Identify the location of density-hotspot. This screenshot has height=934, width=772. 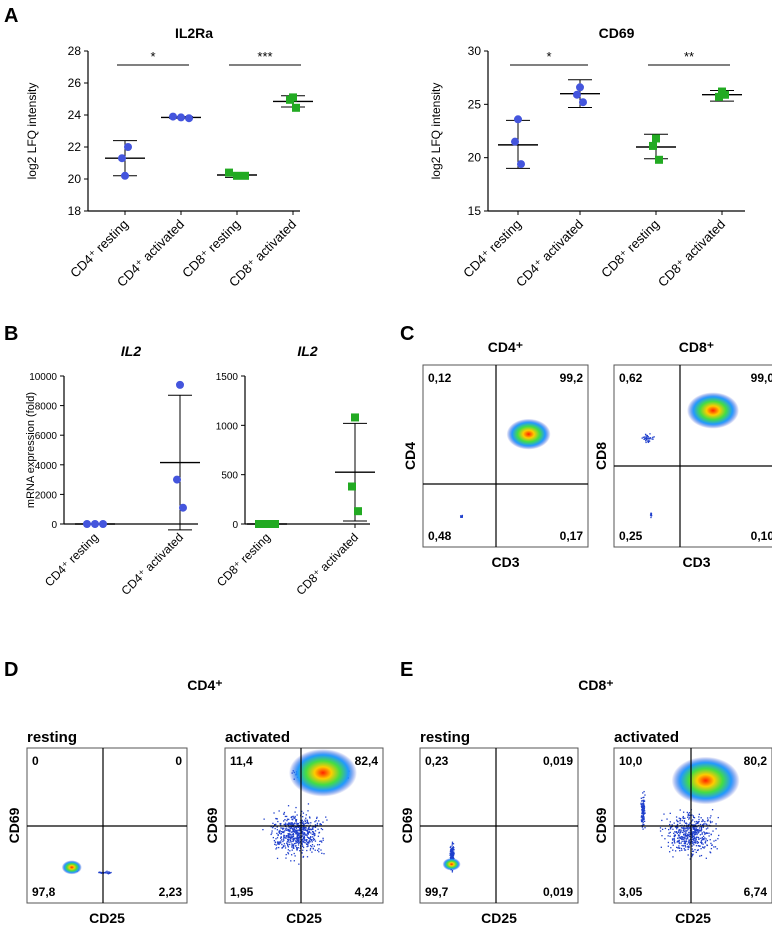
(713, 410).